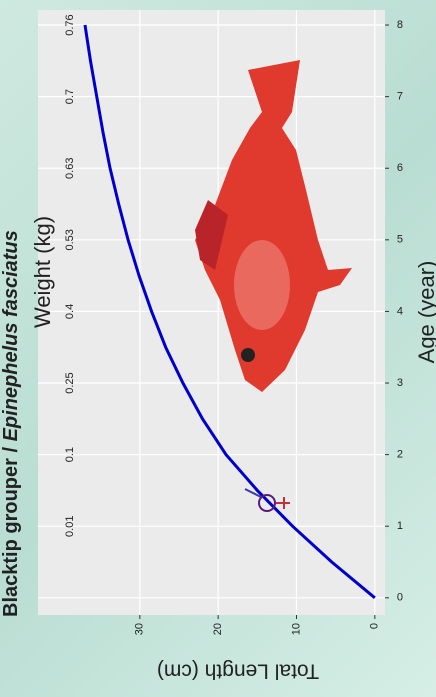 The image size is (436, 697). Describe the element at coordinates (70, 168) in the screenshot. I see `weight-tick-label: 0.63` at that location.